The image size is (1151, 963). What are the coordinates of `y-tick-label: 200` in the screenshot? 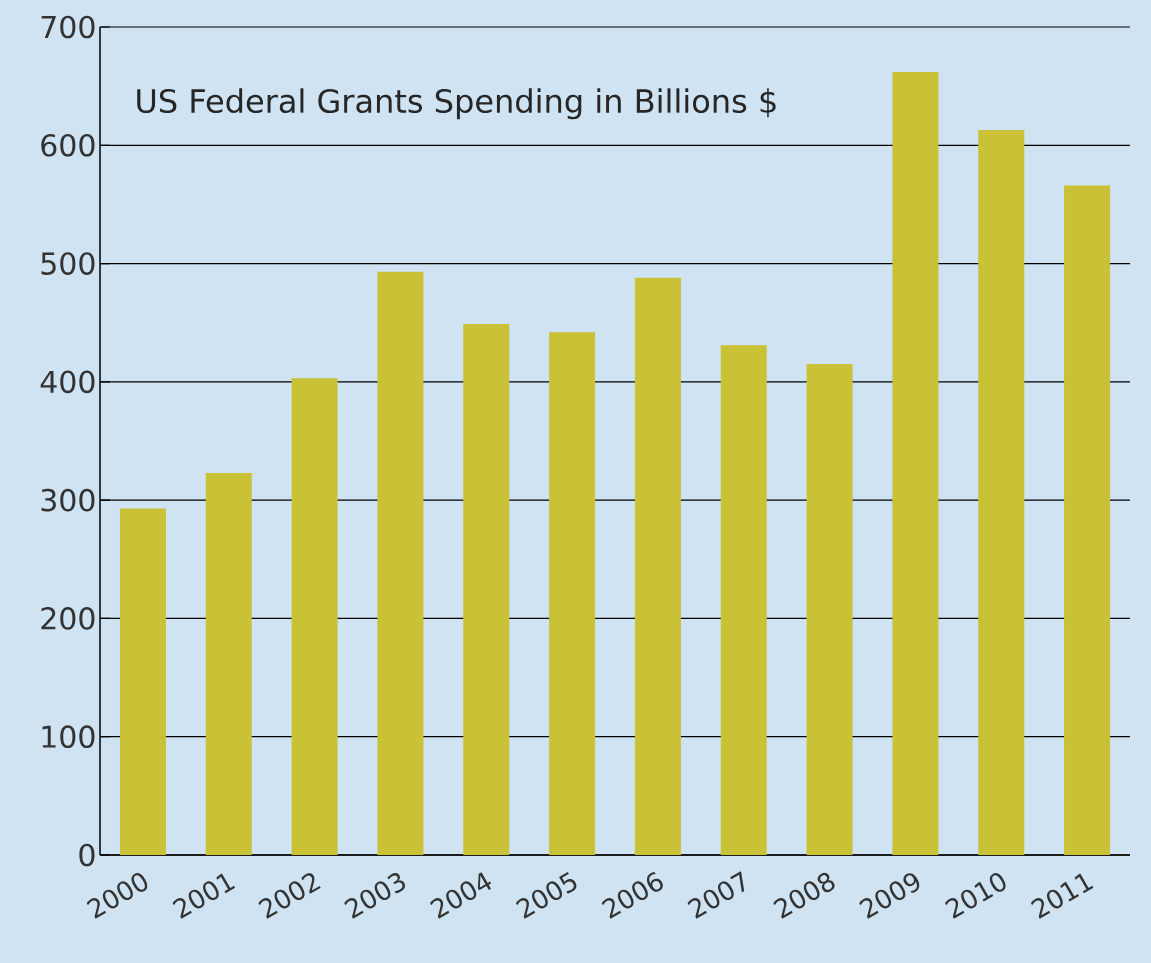 It's located at (68, 618).